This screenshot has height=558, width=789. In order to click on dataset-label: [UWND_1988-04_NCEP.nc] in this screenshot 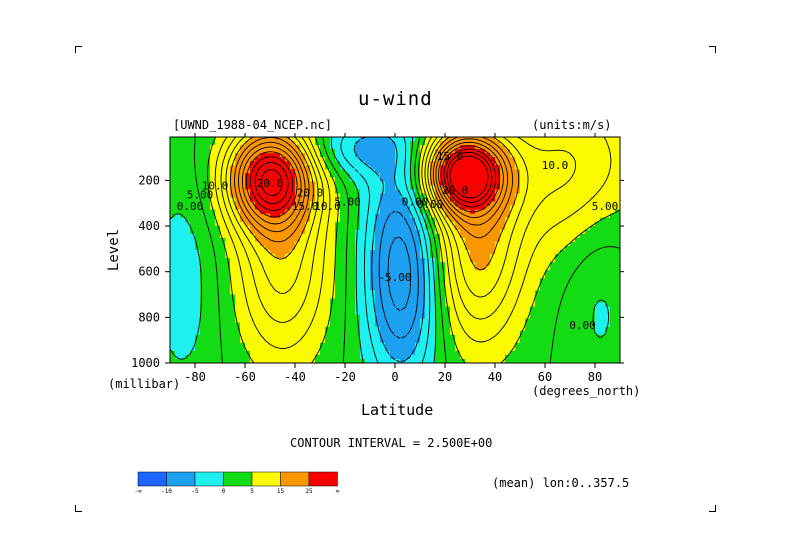, I will do `click(252, 125)`.